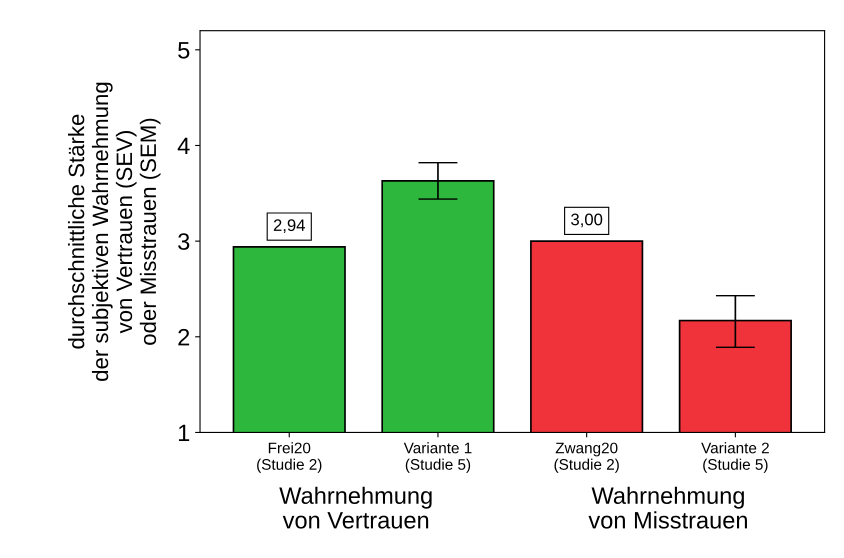 This screenshot has width=844, height=558. I want to click on x-tick-label: Zwang20 (Studie 2), so click(586, 457).